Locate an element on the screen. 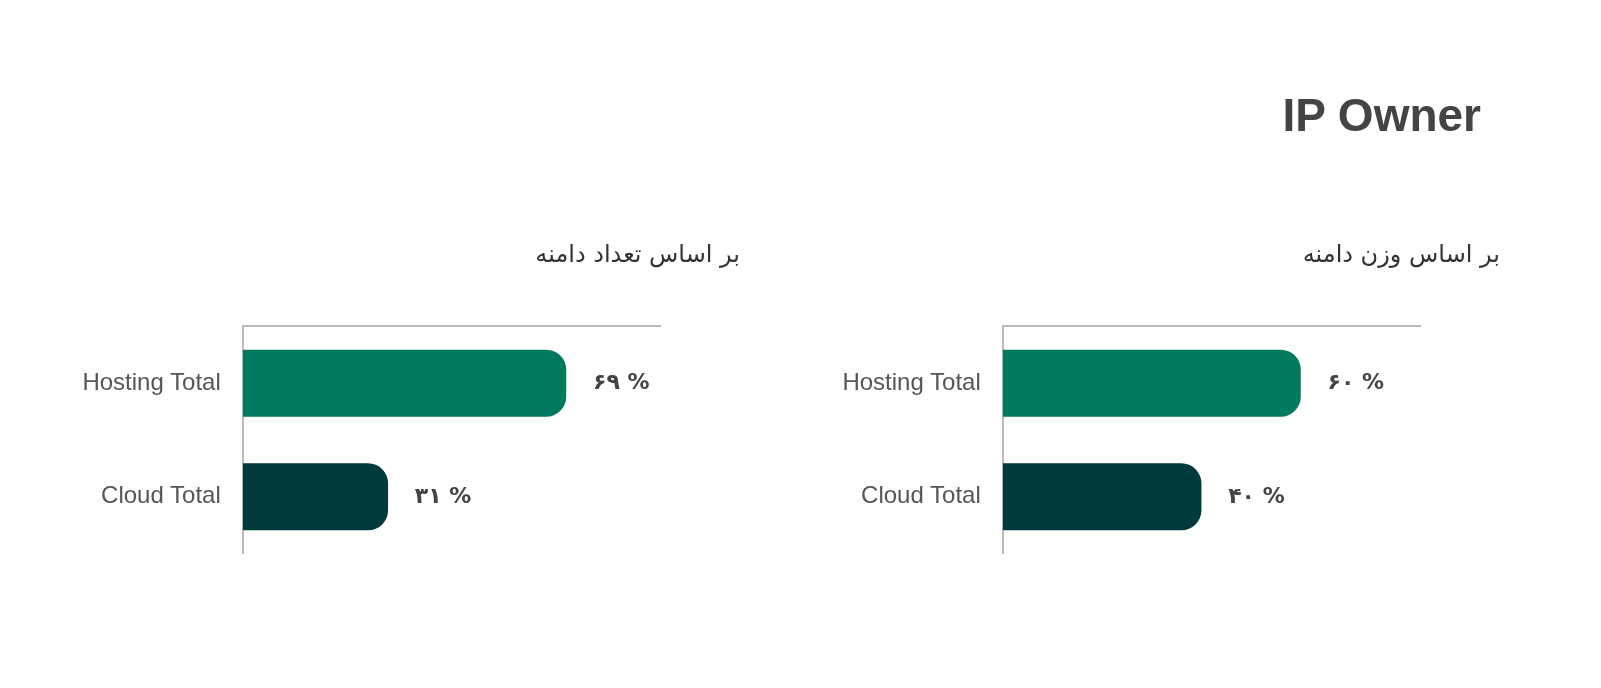  chart-subtitle: بر اساس تعداد دامنه is located at coordinates (637, 254).